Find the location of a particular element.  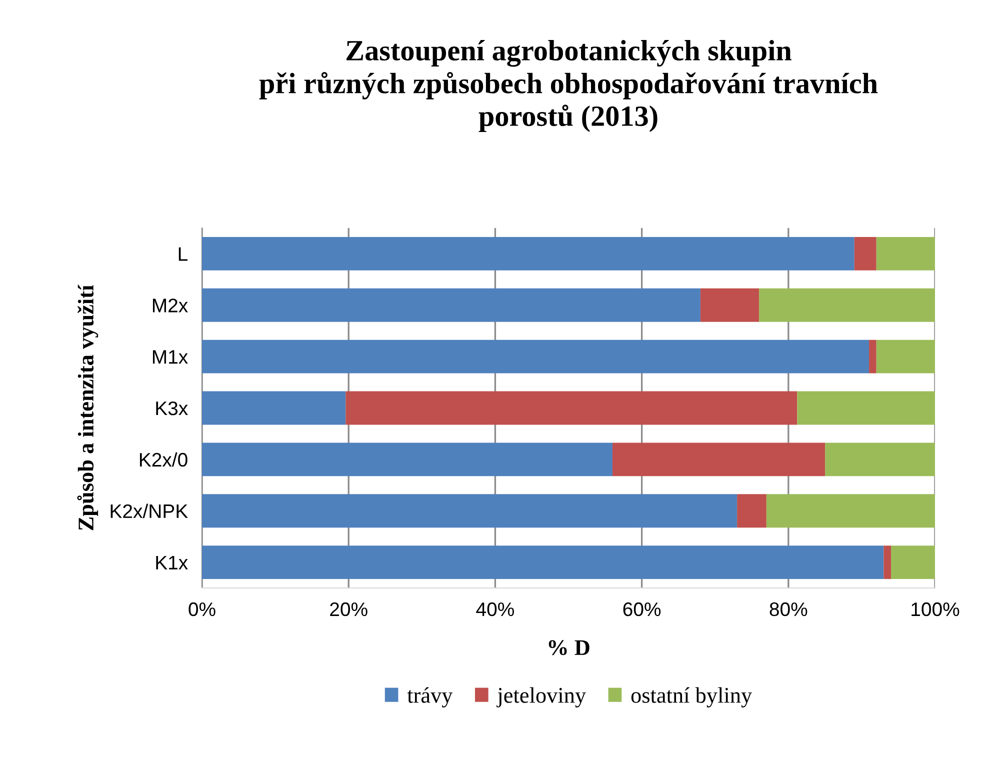

x-tick-label: 100% is located at coordinates (936, 609).